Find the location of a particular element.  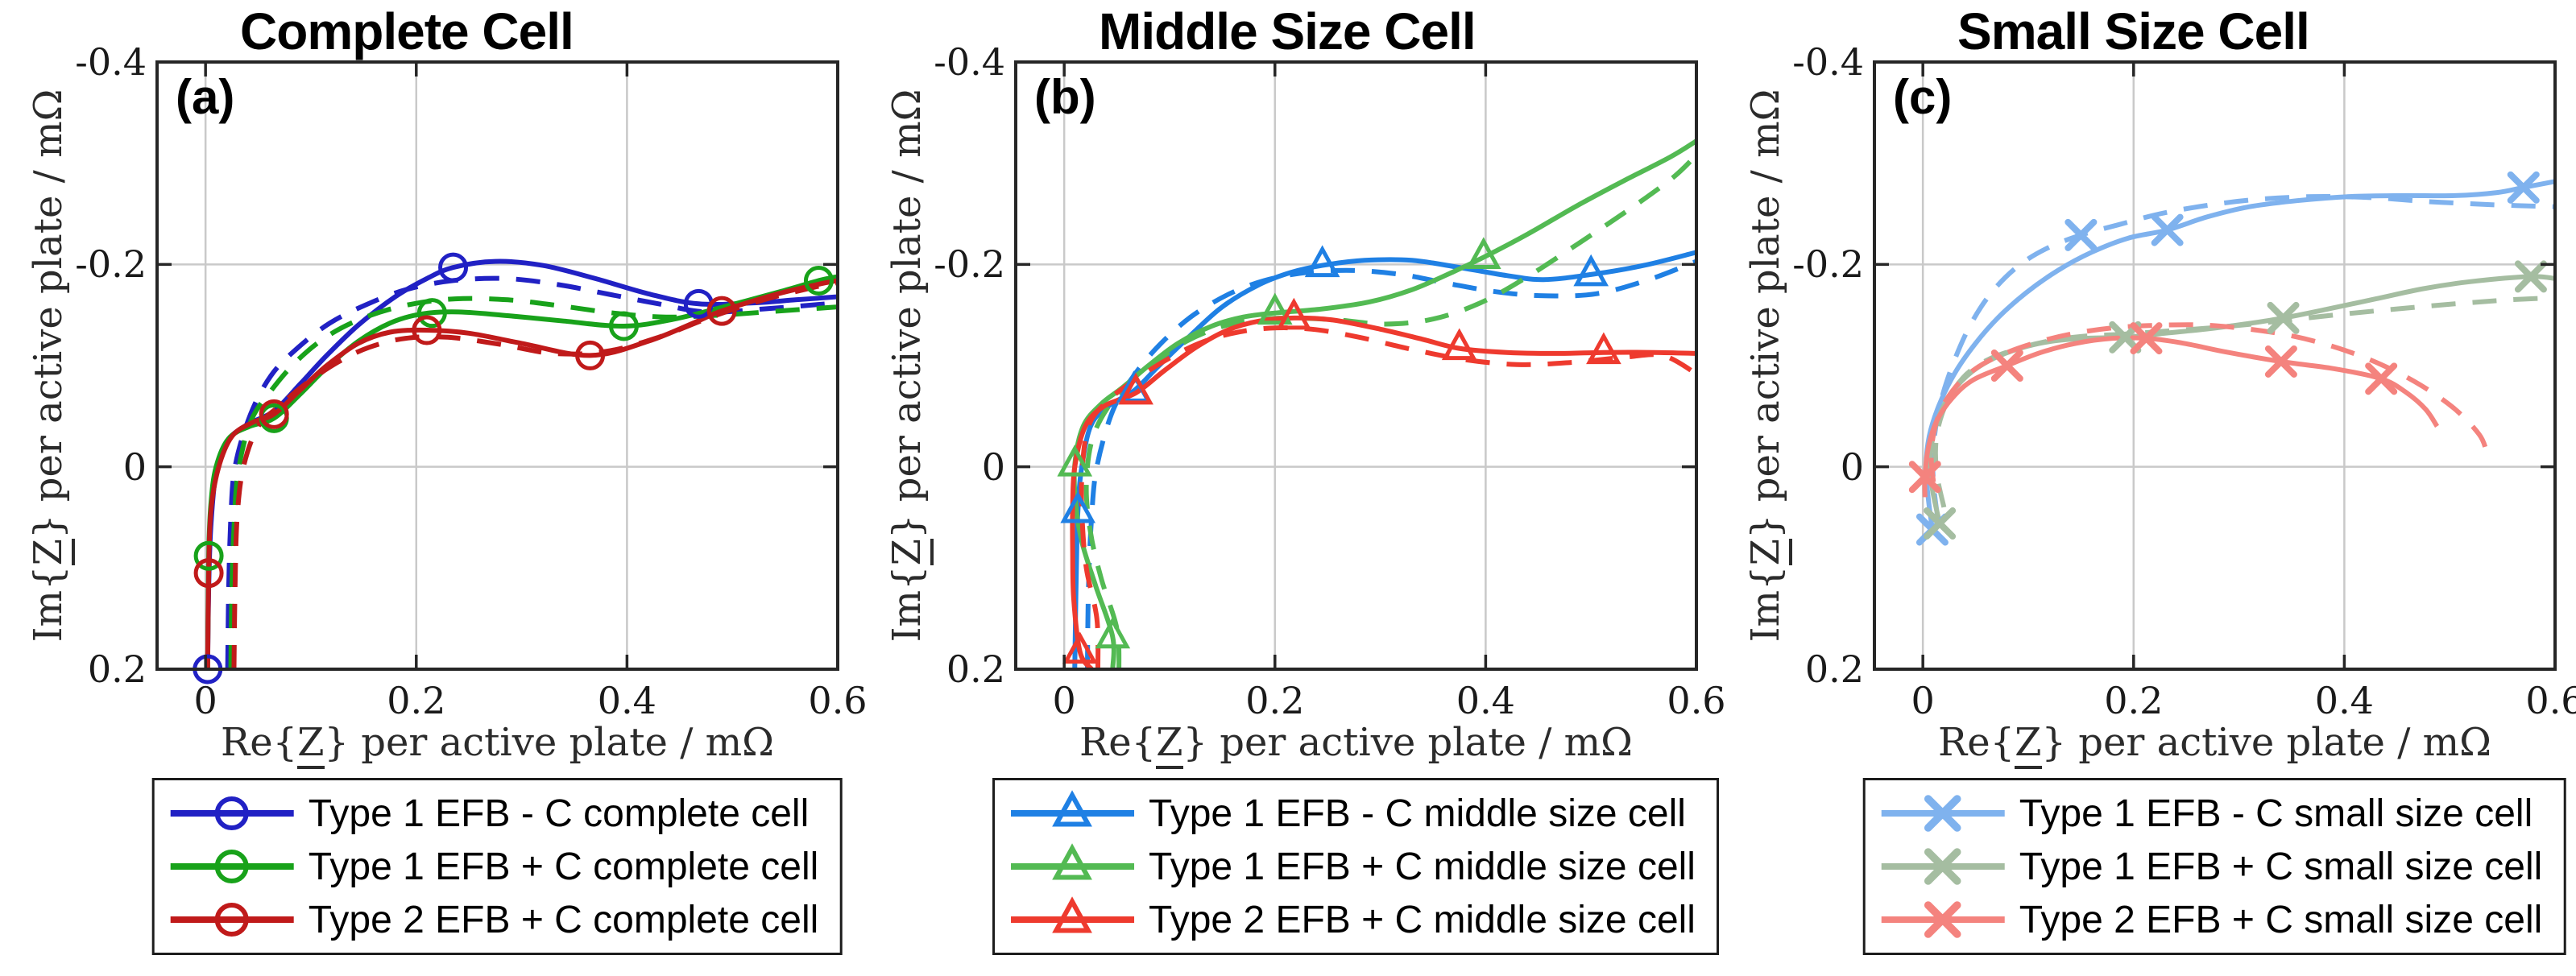

legend-label: Type 2 EFB + C small size cell is located at coordinates (2281, 919).